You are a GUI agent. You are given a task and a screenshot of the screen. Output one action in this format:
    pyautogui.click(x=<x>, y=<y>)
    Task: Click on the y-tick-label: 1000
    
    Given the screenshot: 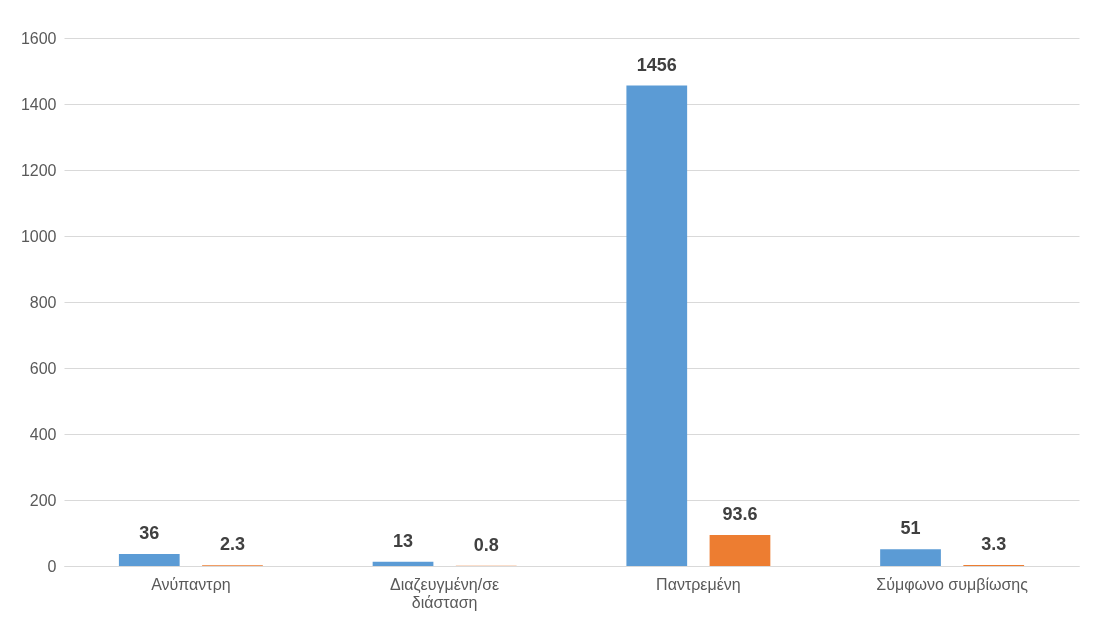 What is the action you would take?
    pyautogui.click(x=38, y=236)
    